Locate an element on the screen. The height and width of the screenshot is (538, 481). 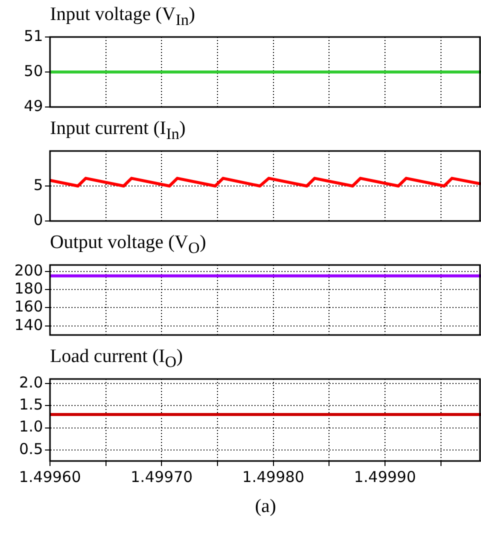
y-tick-label: 51 is located at coordinates (33, 35).